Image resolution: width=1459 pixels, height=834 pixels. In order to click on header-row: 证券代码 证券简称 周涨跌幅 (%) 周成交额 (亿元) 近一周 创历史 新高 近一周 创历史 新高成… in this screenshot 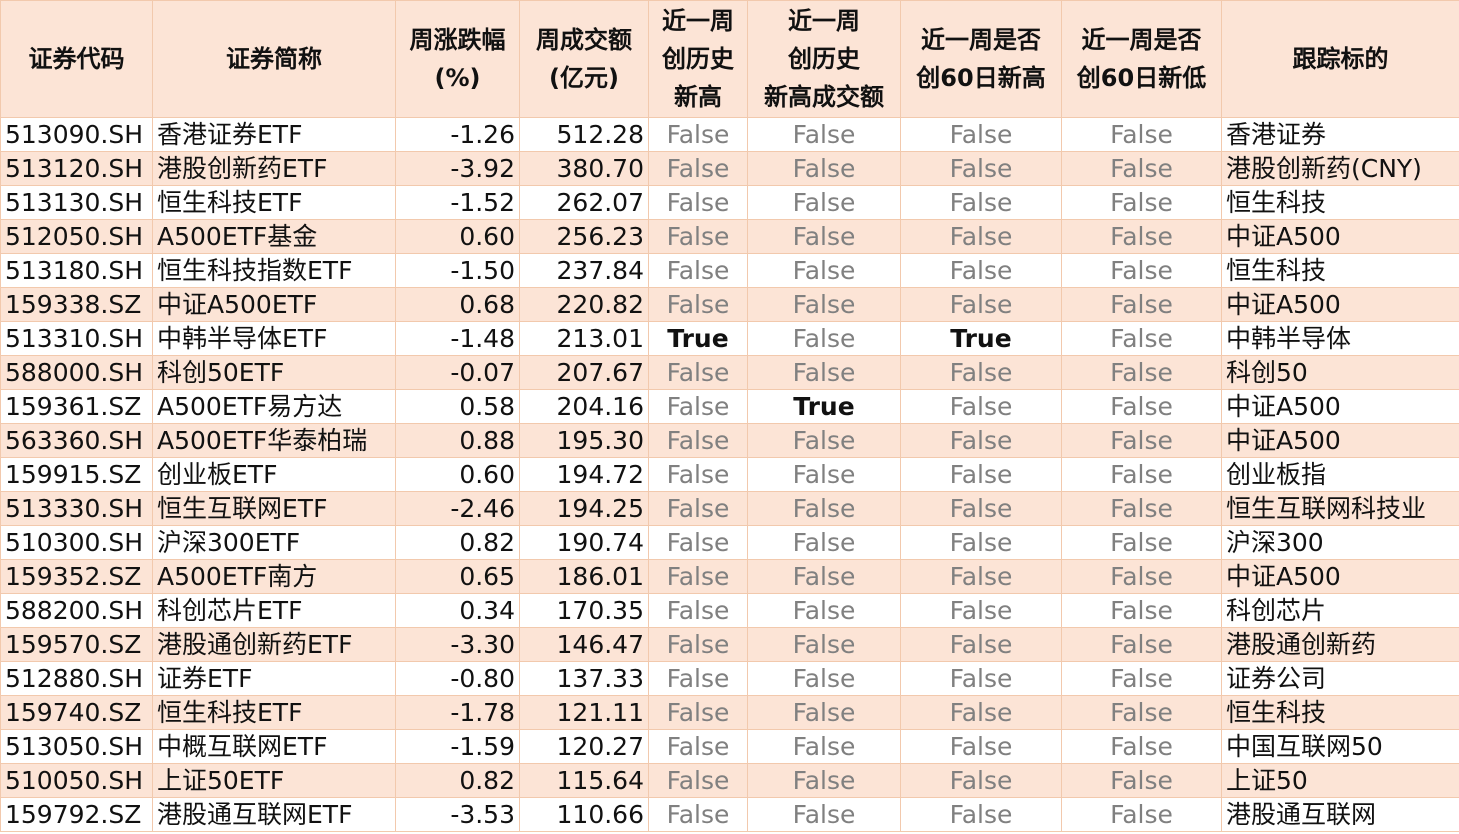, I will do `click(729, 59)`.